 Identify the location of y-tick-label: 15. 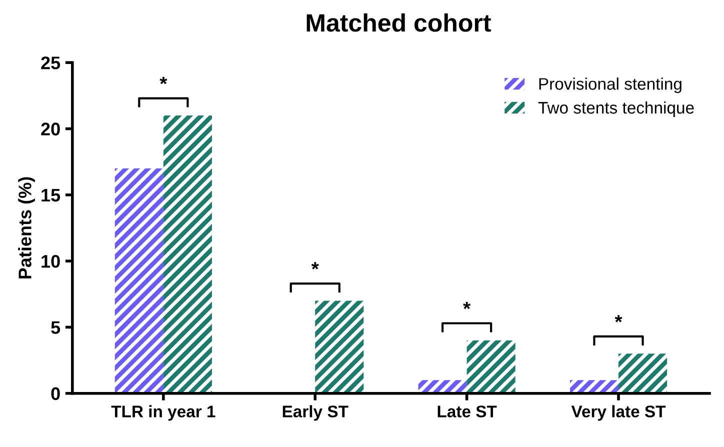
(51, 195).